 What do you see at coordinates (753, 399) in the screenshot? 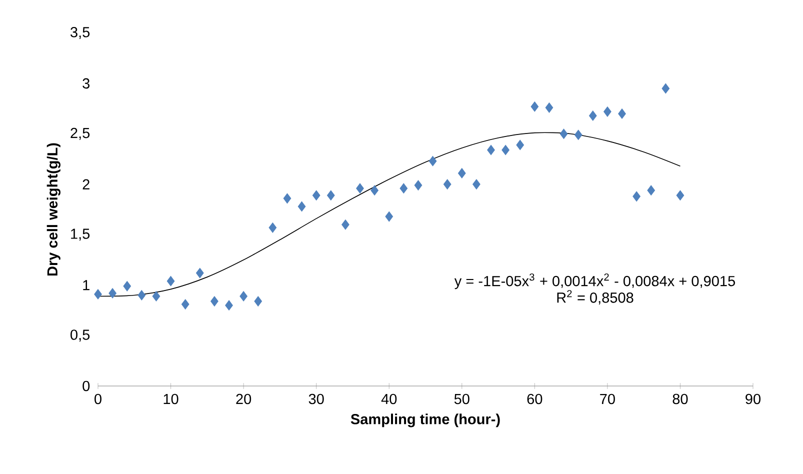
I see `x-tick-label: 90` at bounding box center [753, 399].